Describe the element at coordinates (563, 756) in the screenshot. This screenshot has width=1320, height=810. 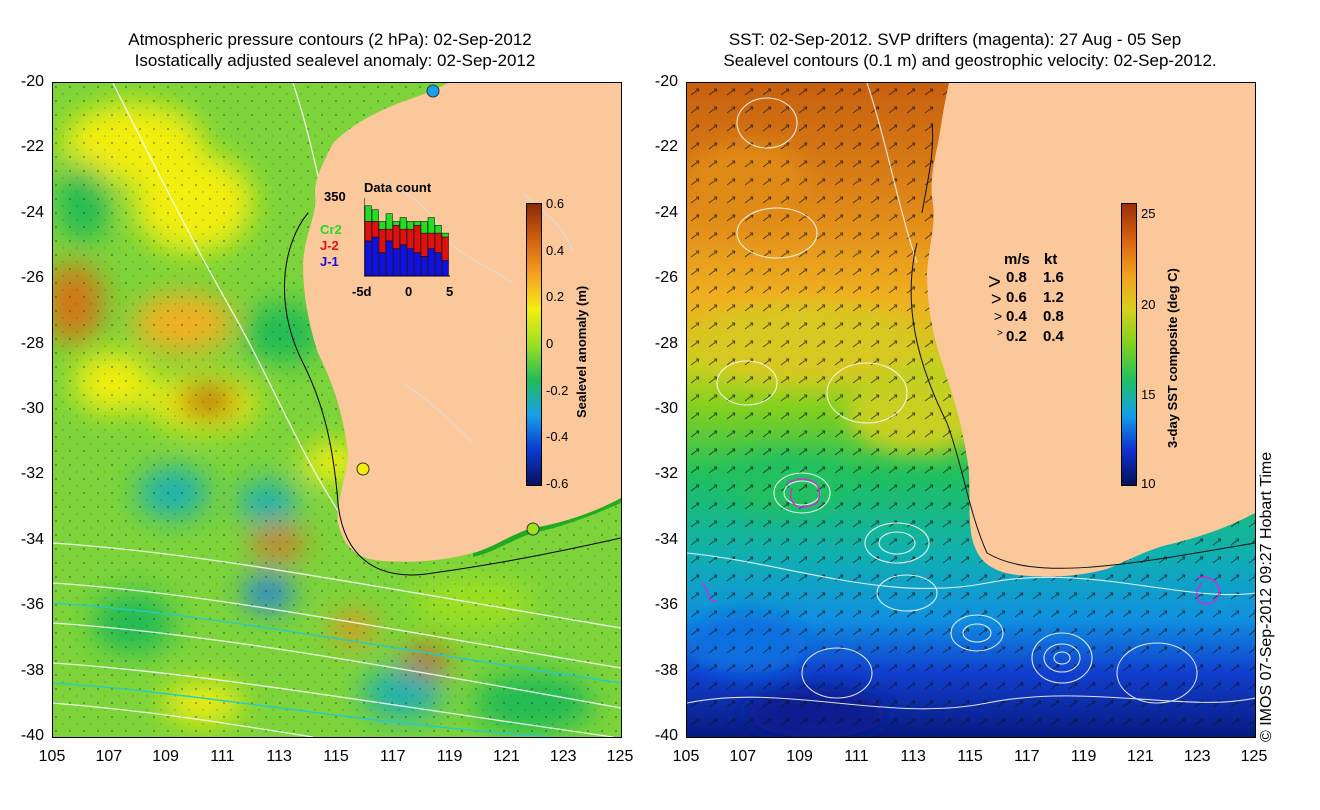
I see `left-x-tick: 123` at that location.